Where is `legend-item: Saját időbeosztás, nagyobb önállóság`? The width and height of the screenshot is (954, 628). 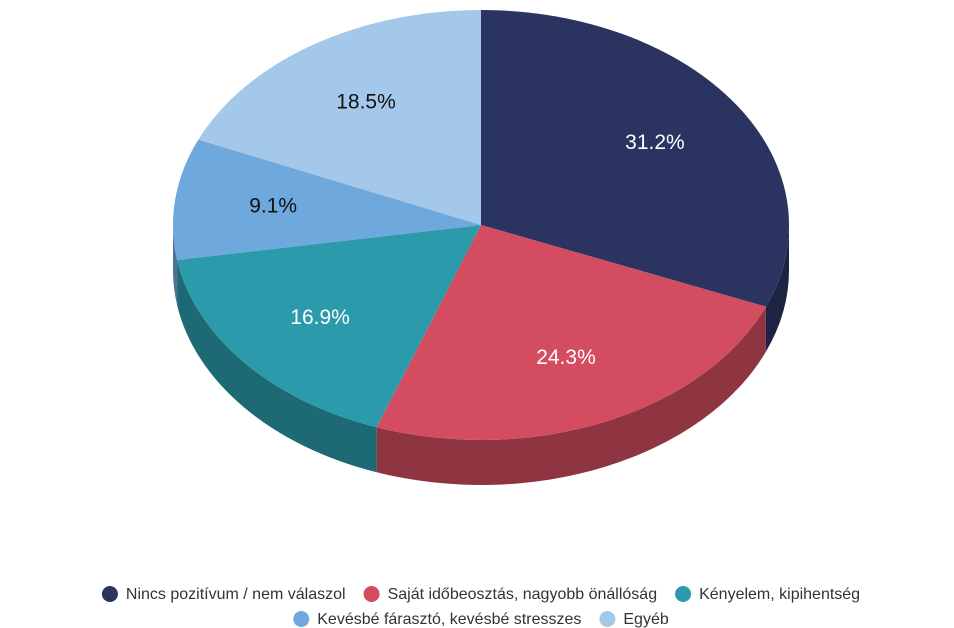
legend-item: Saját időbeosztás, nagyobb önállóság is located at coordinates (510, 594).